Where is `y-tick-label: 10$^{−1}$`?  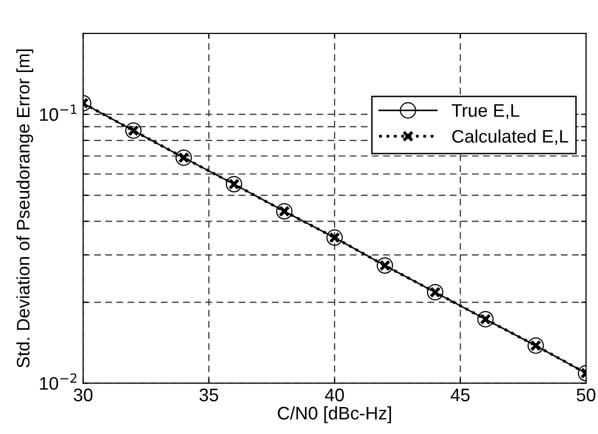
y-tick-label: 10$^{−1}$ is located at coordinates (58, 112).